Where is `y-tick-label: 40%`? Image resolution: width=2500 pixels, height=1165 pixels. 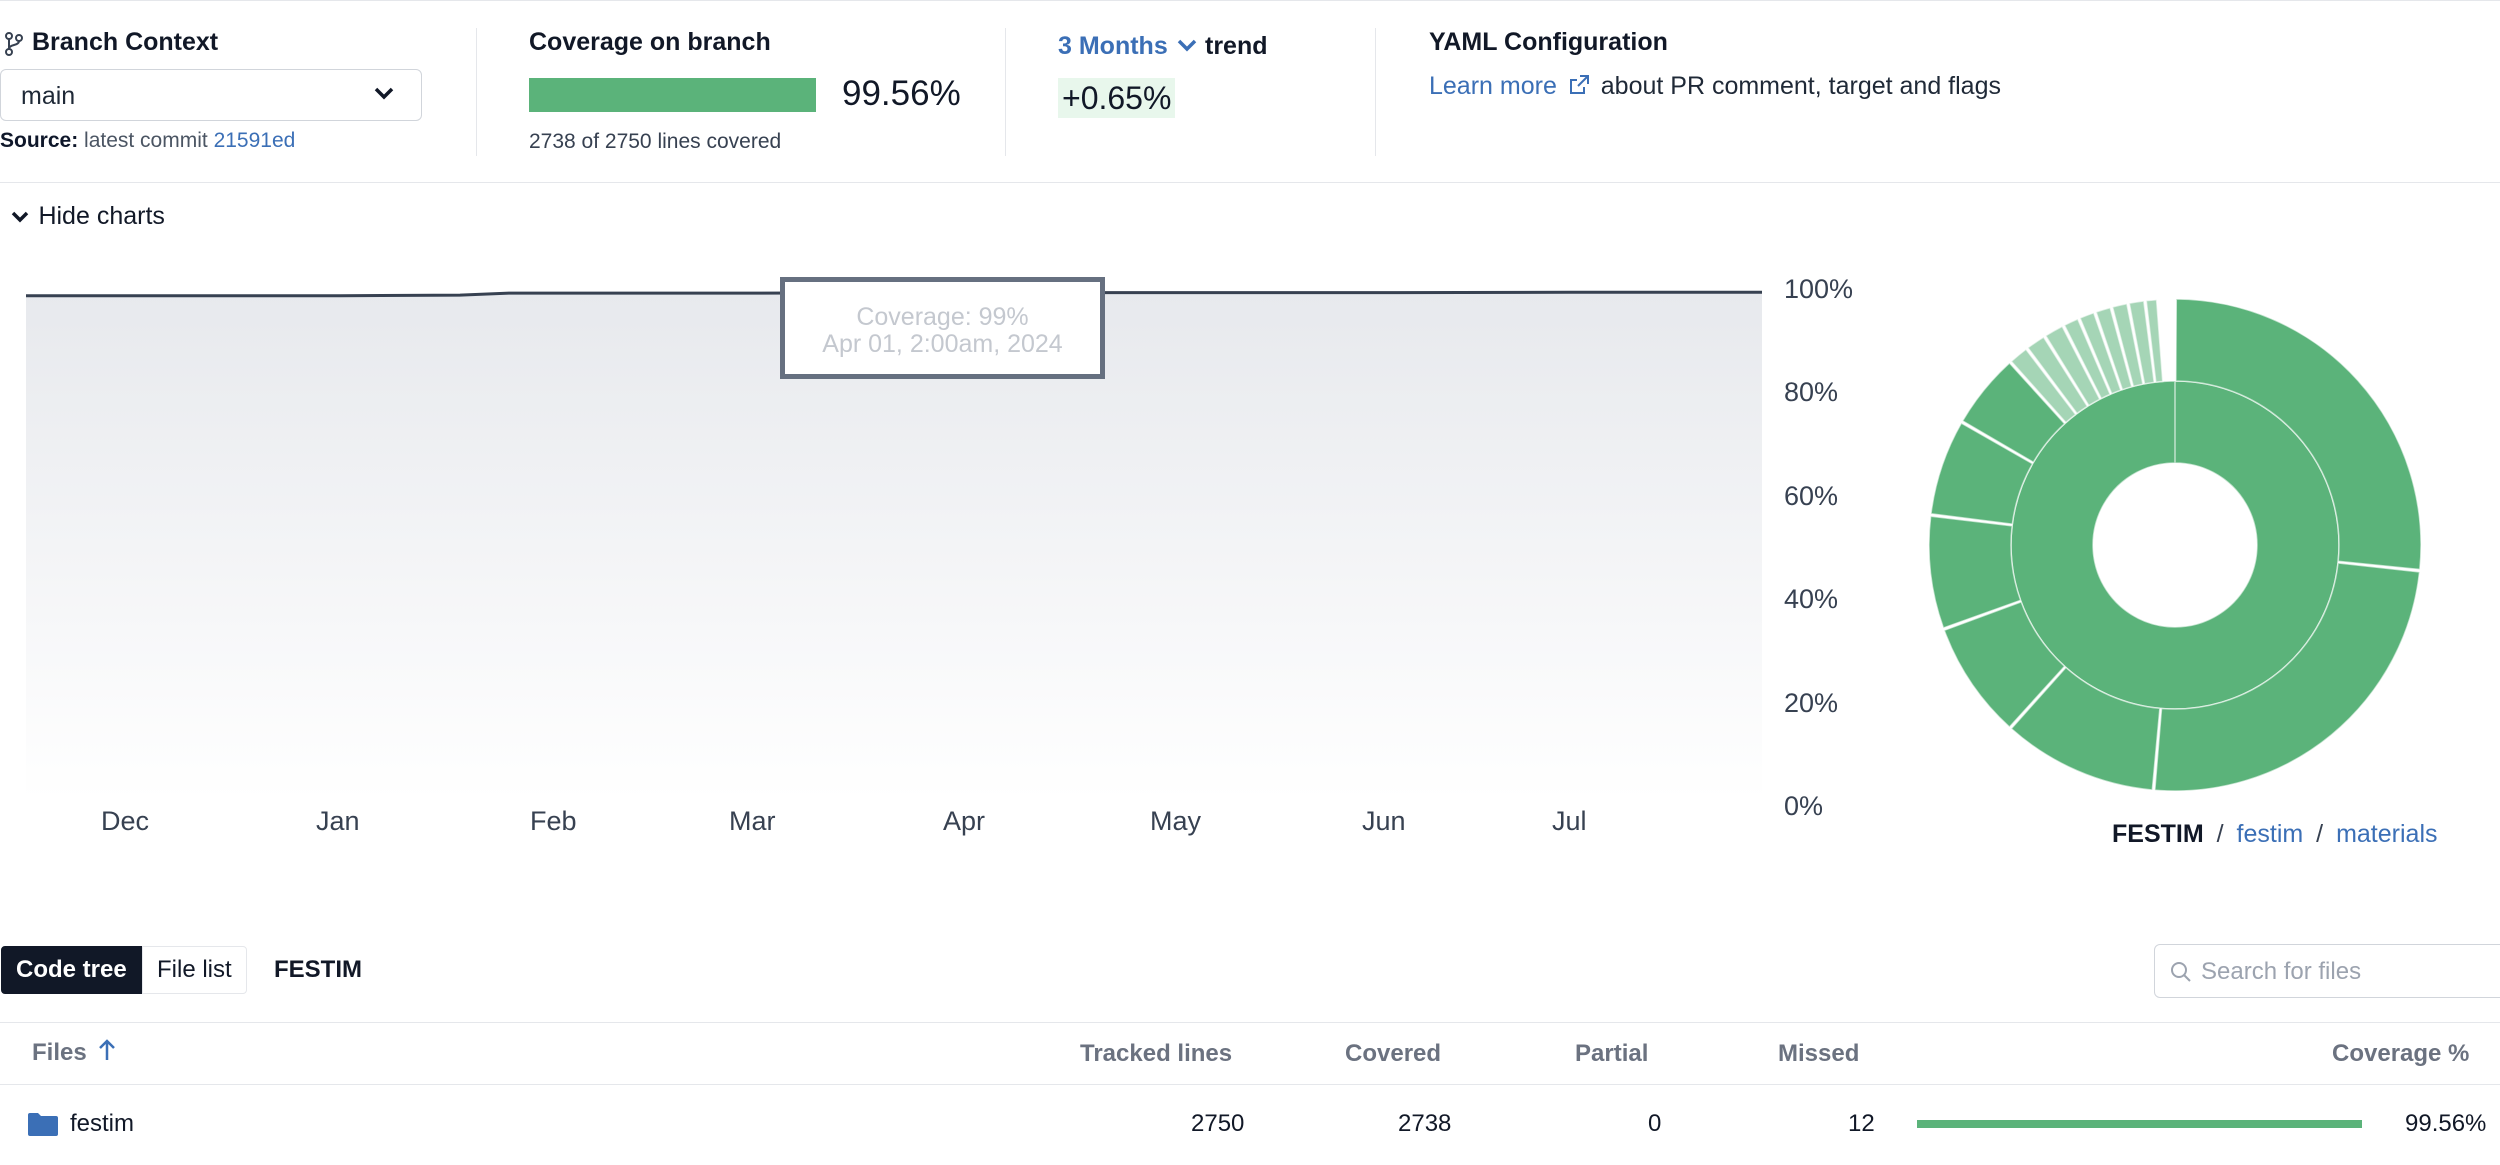
y-tick-label: 40% is located at coordinates (1811, 599).